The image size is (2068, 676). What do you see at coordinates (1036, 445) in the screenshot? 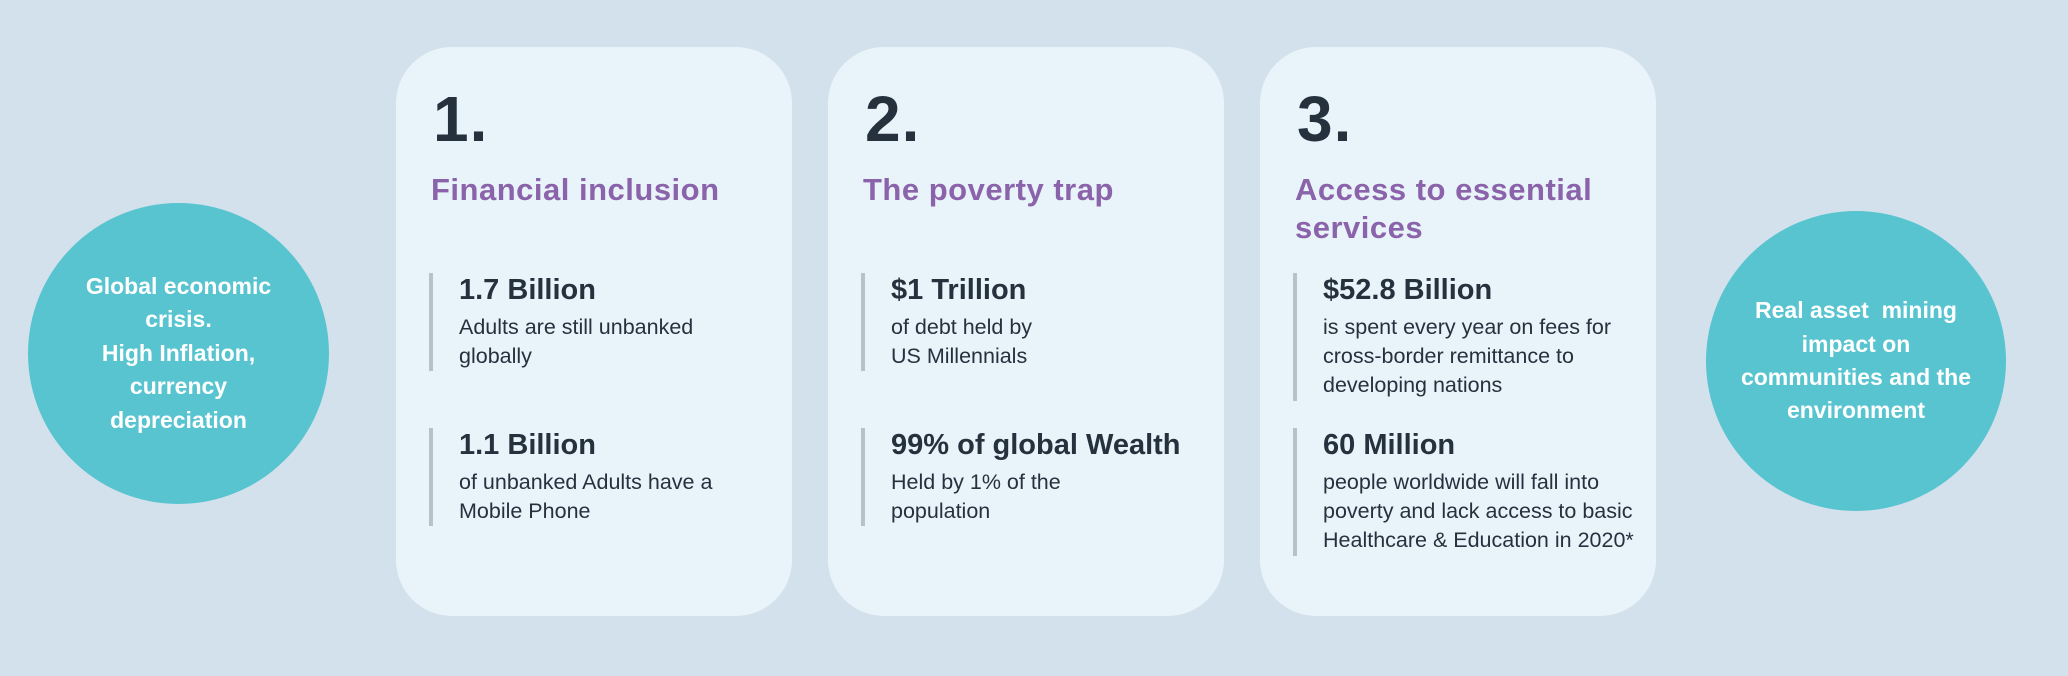
I see `stat-value: 99% of global Wealth` at bounding box center [1036, 445].